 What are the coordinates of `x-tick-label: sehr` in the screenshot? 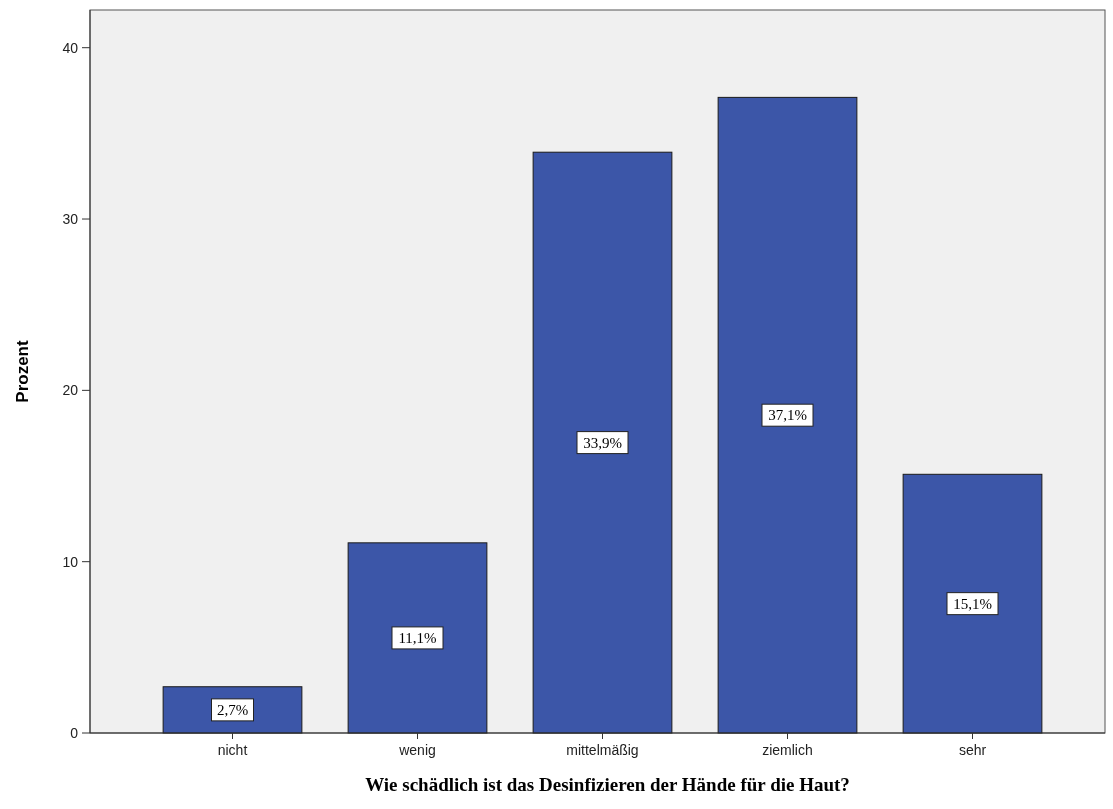 It's located at (972, 750).